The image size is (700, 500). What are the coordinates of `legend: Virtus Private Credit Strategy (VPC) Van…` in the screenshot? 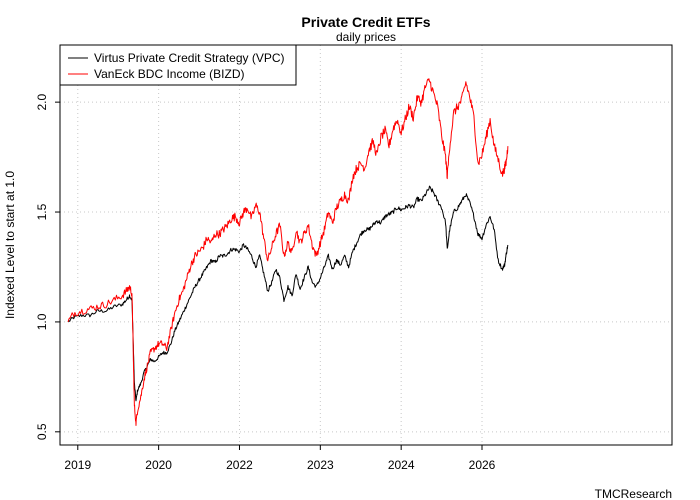 It's located at (178, 65).